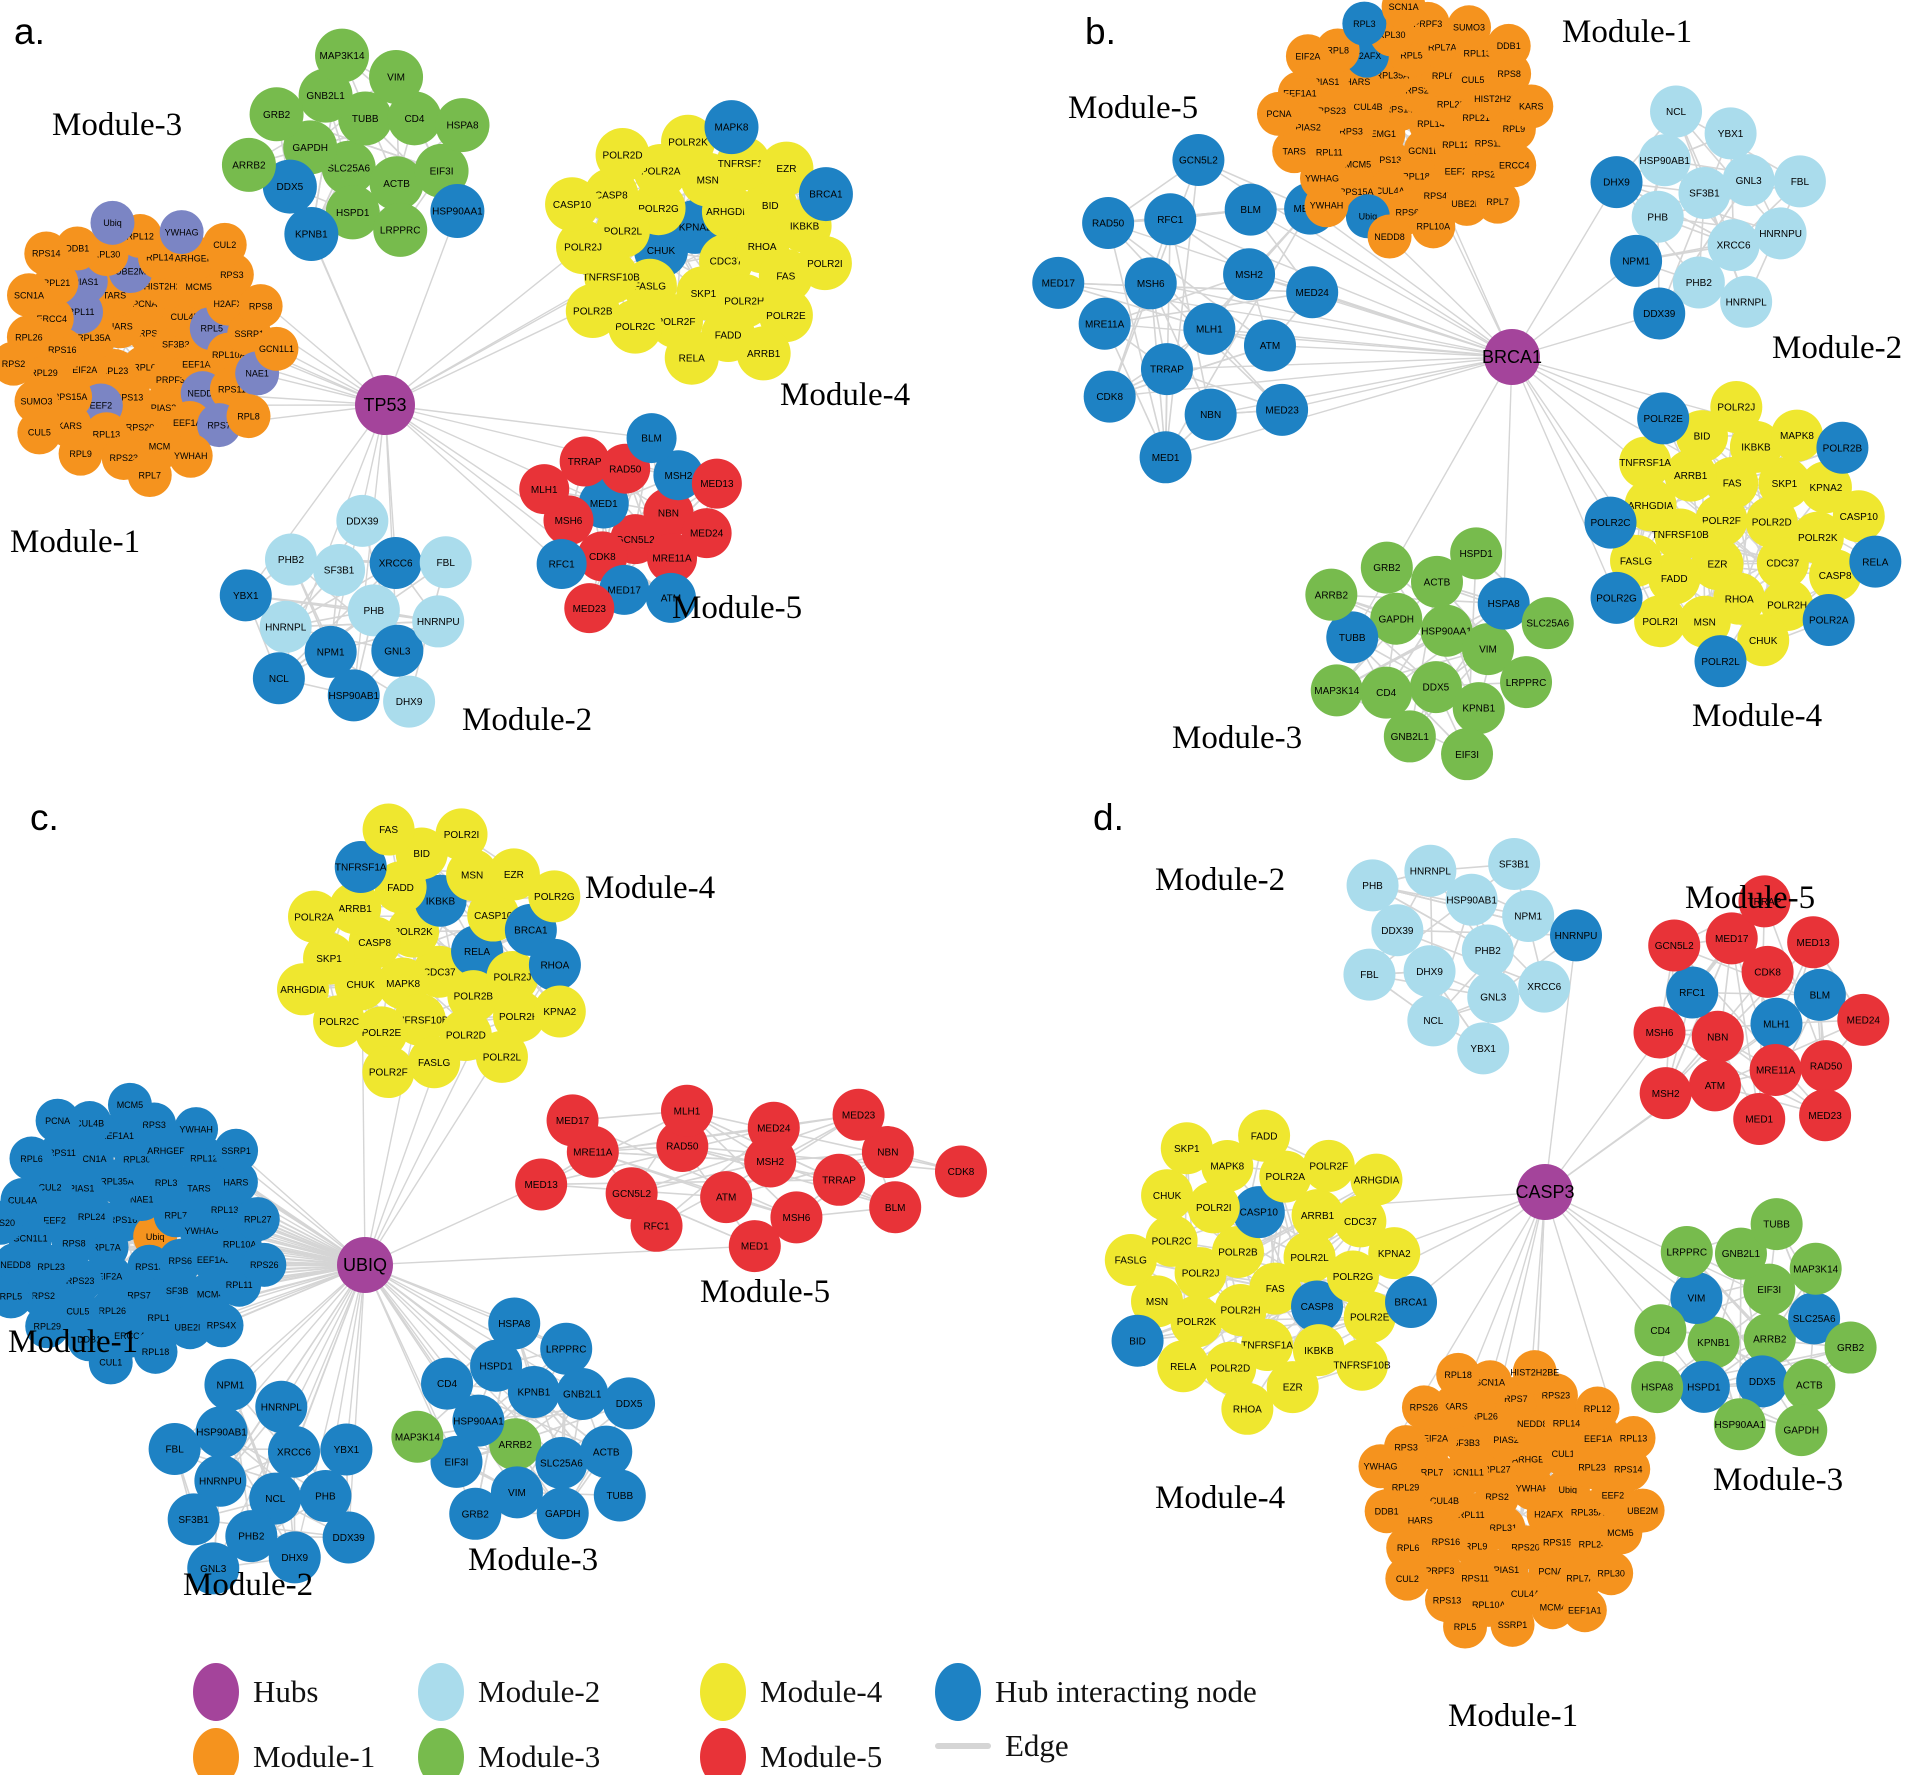  Describe the element at coordinates (1389, 236) in the screenshot. I see `node-NEDD8: NEDD8` at that location.